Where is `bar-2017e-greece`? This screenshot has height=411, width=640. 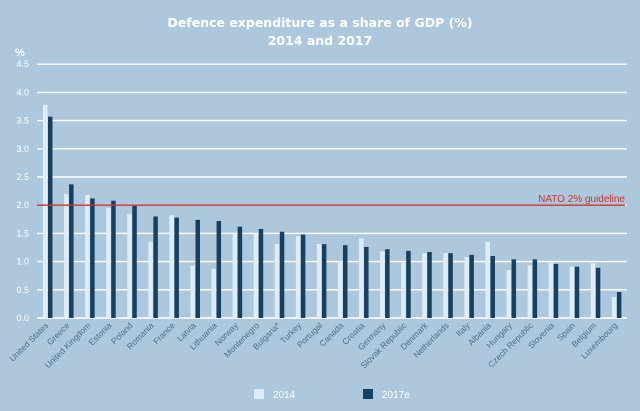 bar-2017e-greece is located at coordinates (71, 251).